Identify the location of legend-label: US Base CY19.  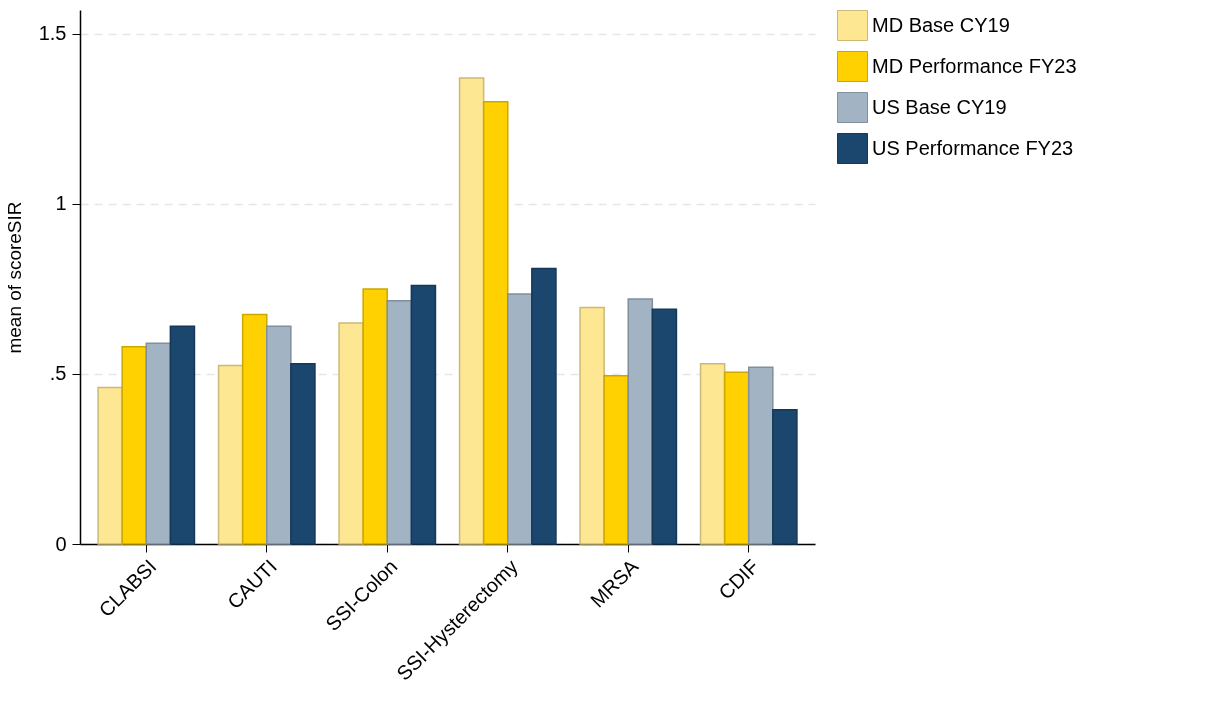
(939, 106).